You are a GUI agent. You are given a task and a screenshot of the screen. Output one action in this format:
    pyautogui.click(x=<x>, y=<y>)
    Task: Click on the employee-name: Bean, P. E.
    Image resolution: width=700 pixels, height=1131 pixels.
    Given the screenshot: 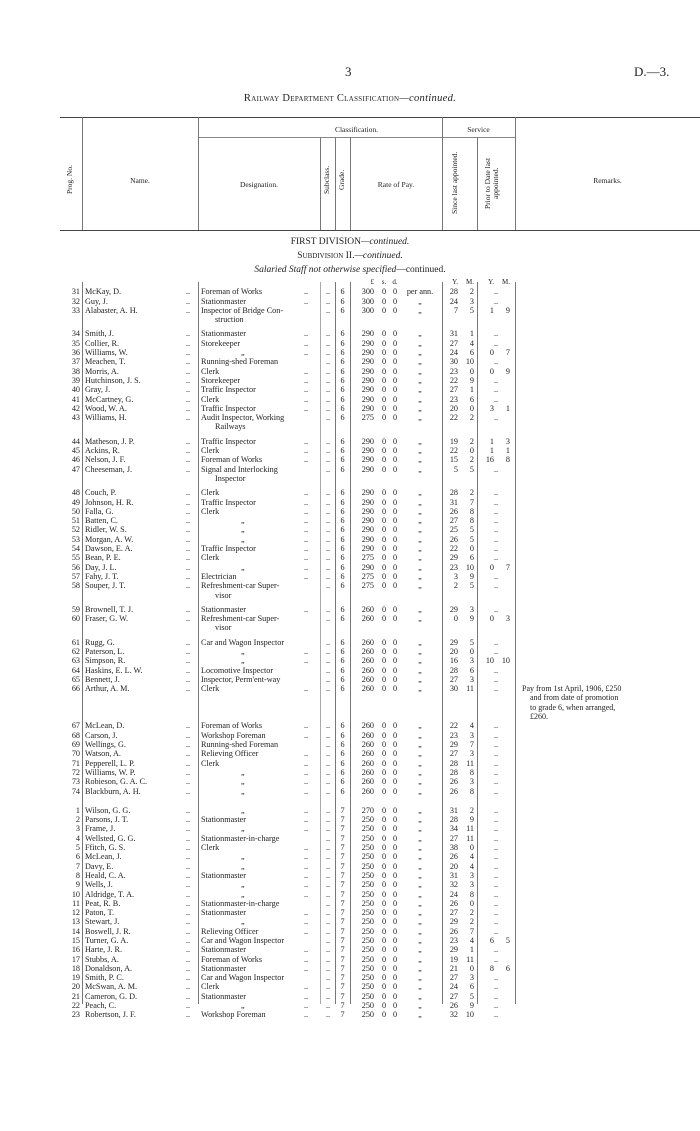 What is the action you would take?
    pyautogui.click(x=103, y=558)
    